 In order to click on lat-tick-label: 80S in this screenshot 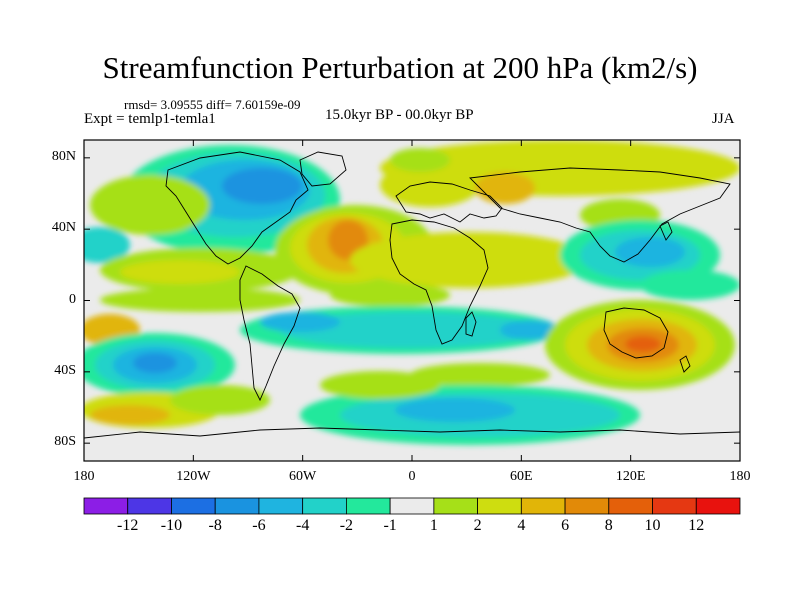, I will do `click(65, 442)`.